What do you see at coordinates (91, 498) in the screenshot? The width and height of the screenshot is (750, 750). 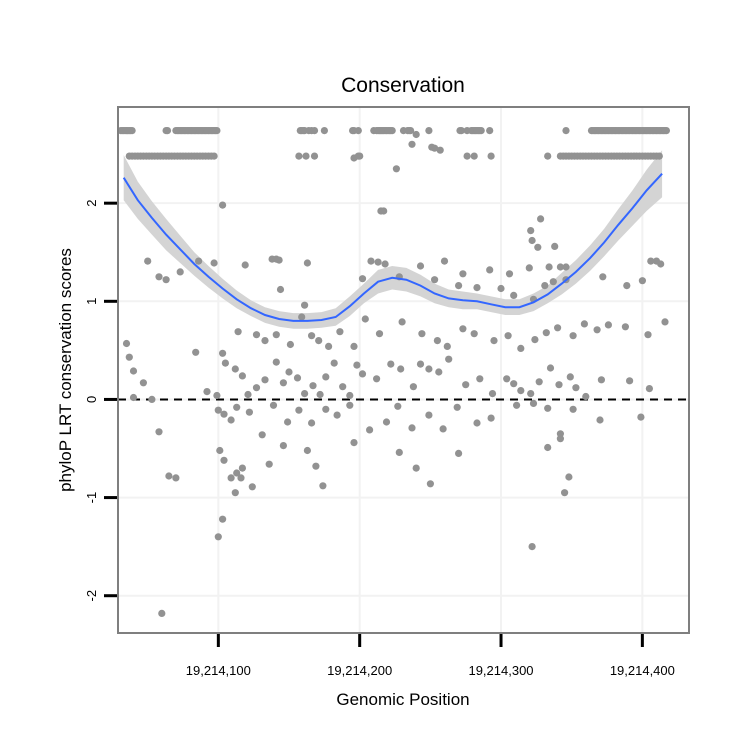 I see `y-tick-label: -1` at bounding box center [91, 498].